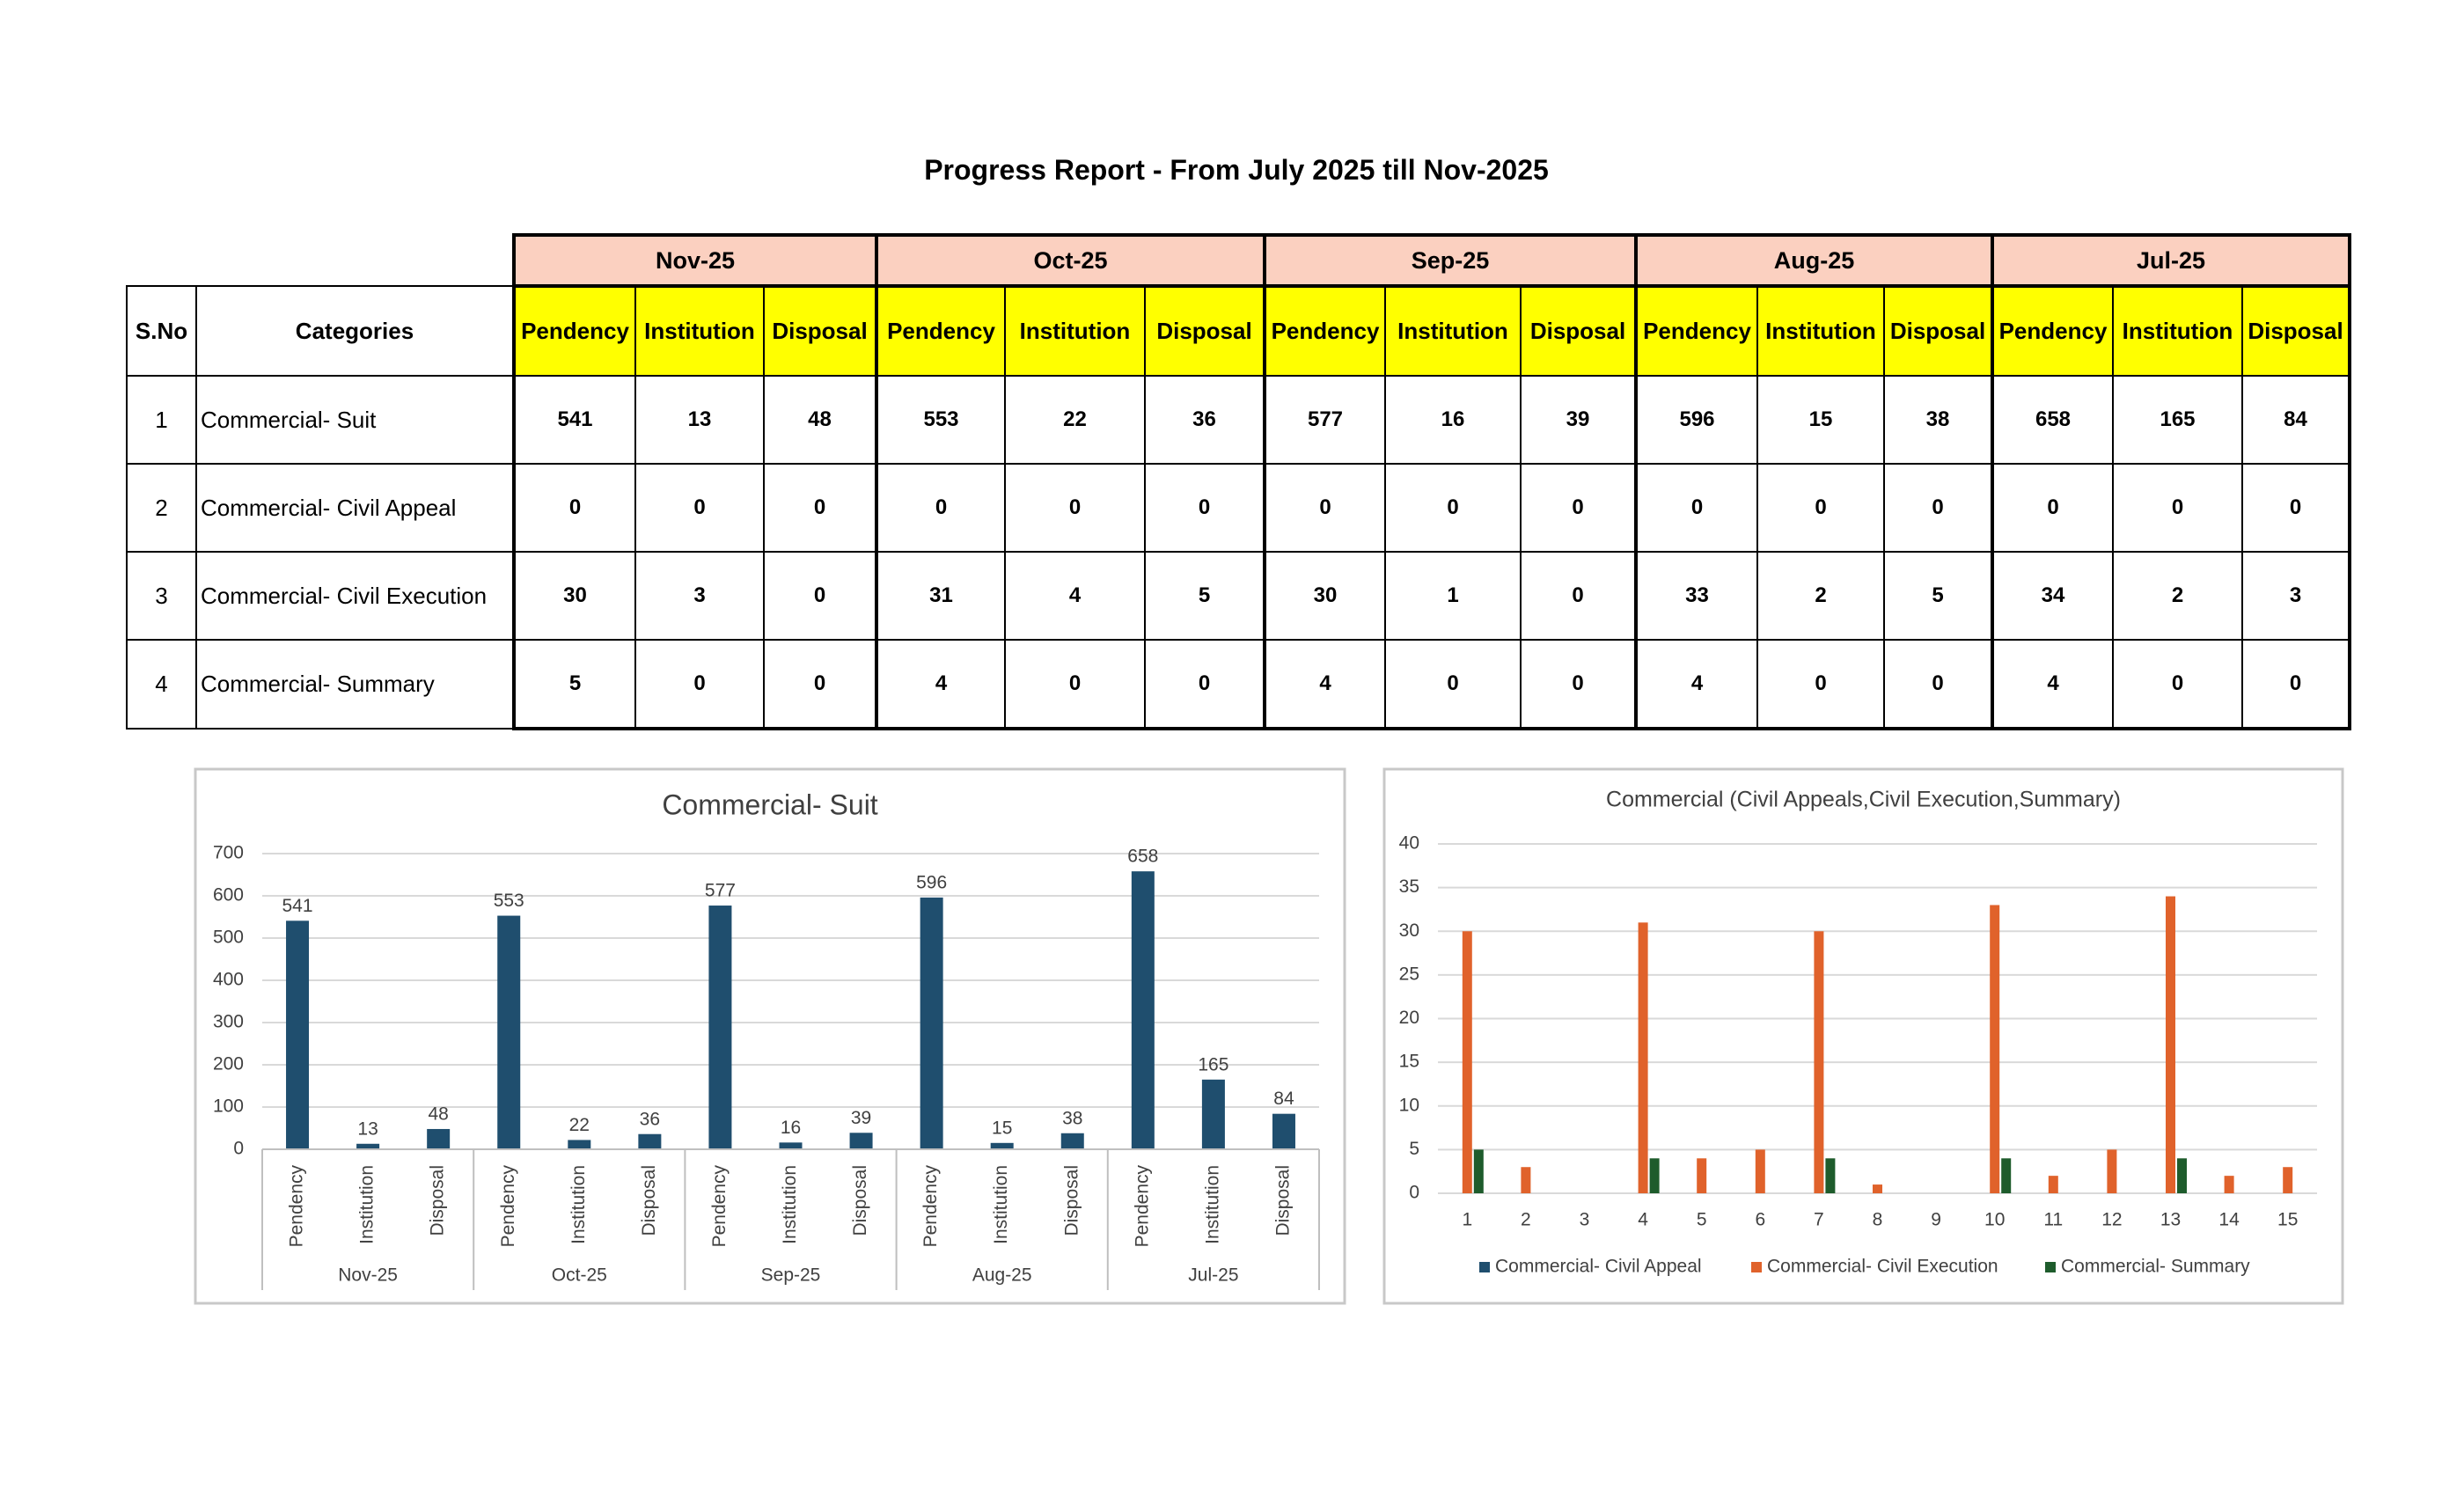 The height and width of the screenshot is (1496, 2464). What do you see at coordinates (1213, 1275) in the screenshot?
I see `group-label: Jul-25` at bounding box center [1213, 1275].